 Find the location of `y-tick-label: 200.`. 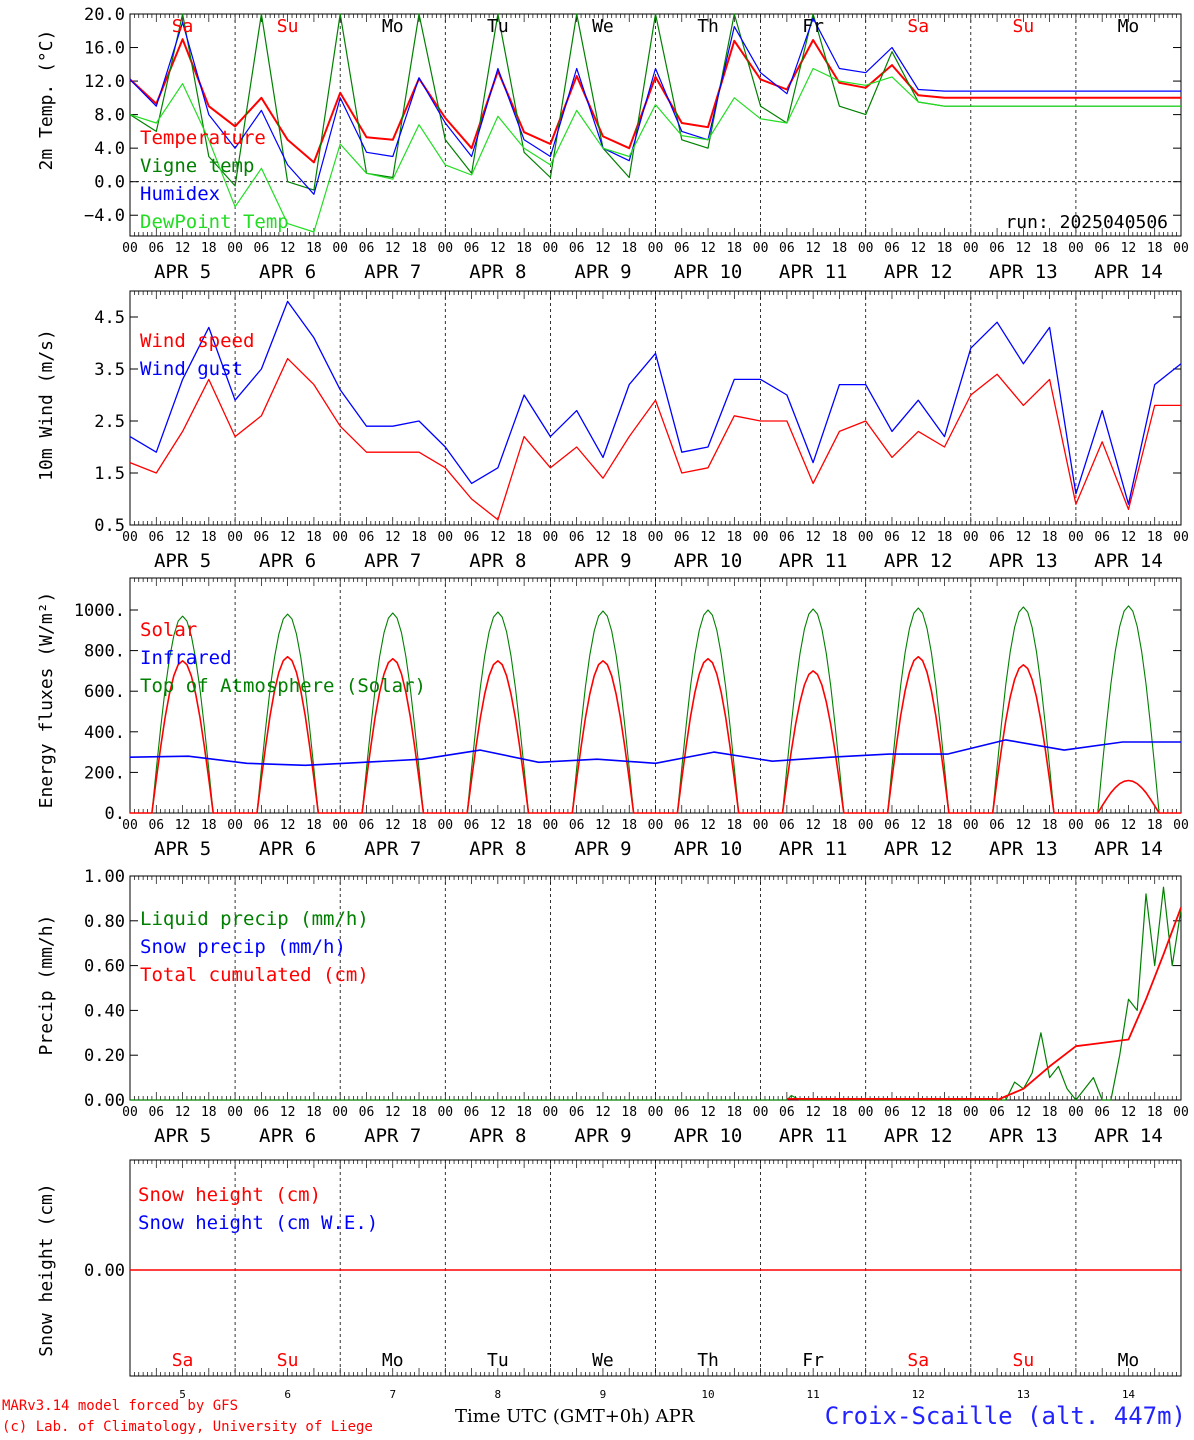

y-tick-label: 200. is located at coordinates (104, 773).